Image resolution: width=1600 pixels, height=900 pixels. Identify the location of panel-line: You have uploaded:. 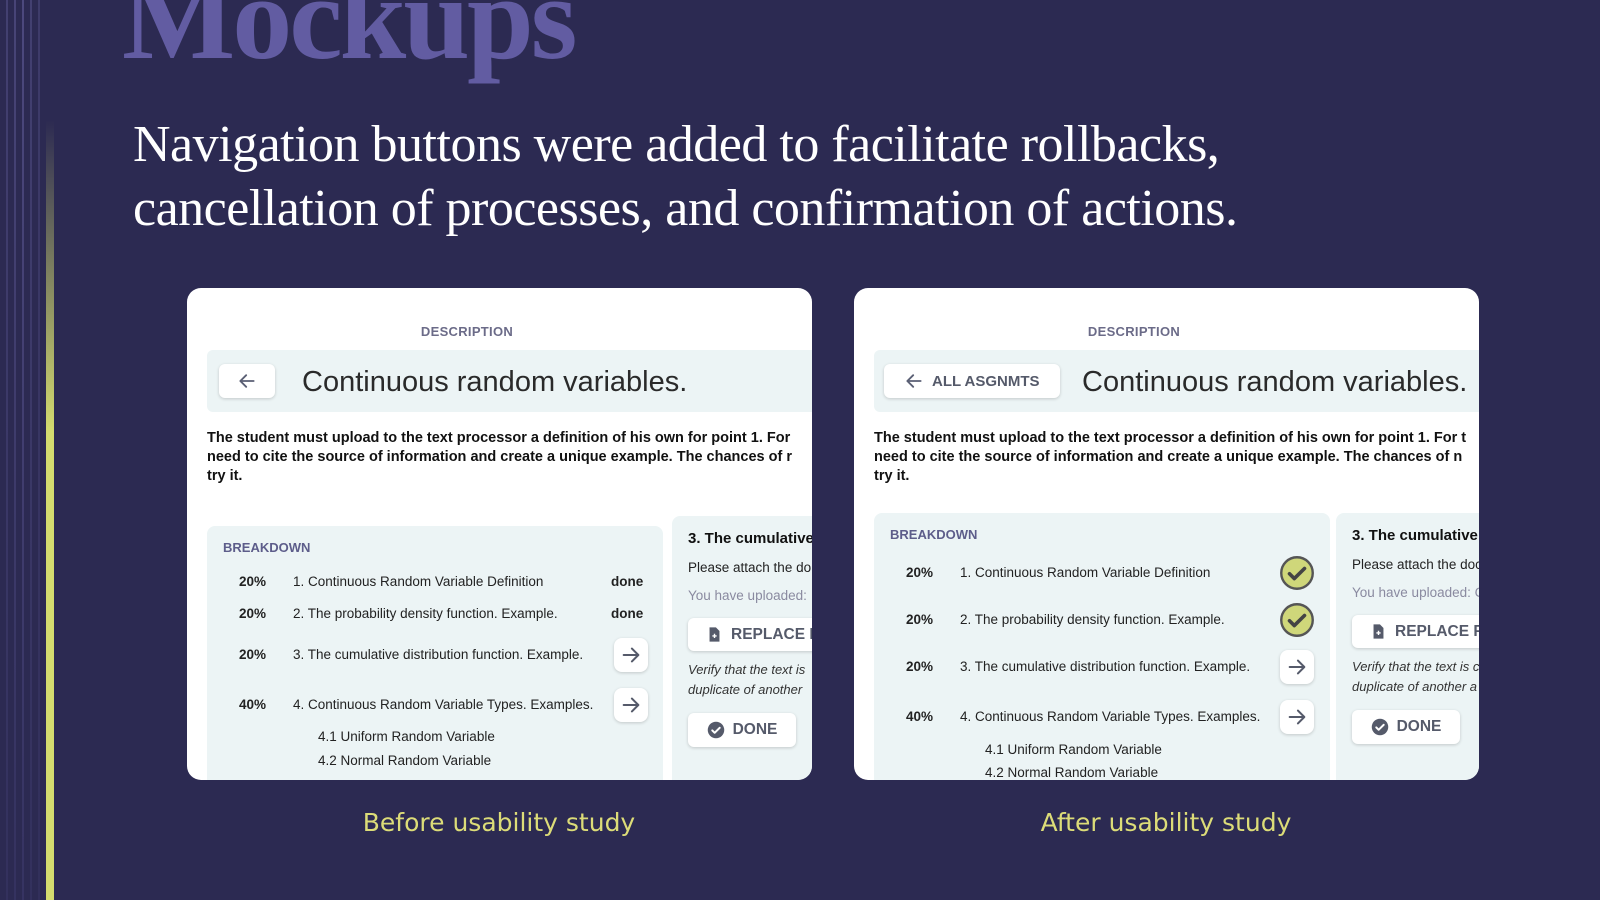
(747, 595).